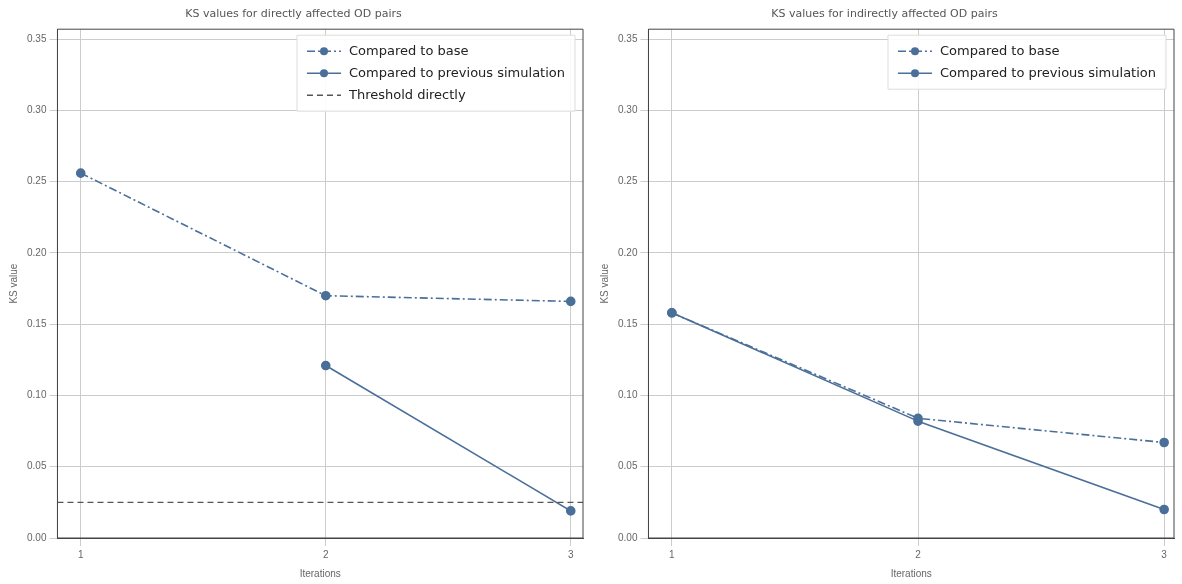 Image resolution: width=1182 pixels, height=584 pixels. Describe the element at coordinates (884, 14) in the screenshot. I see `chart-title: KS values for indirectly affected OD pairs` at that location.